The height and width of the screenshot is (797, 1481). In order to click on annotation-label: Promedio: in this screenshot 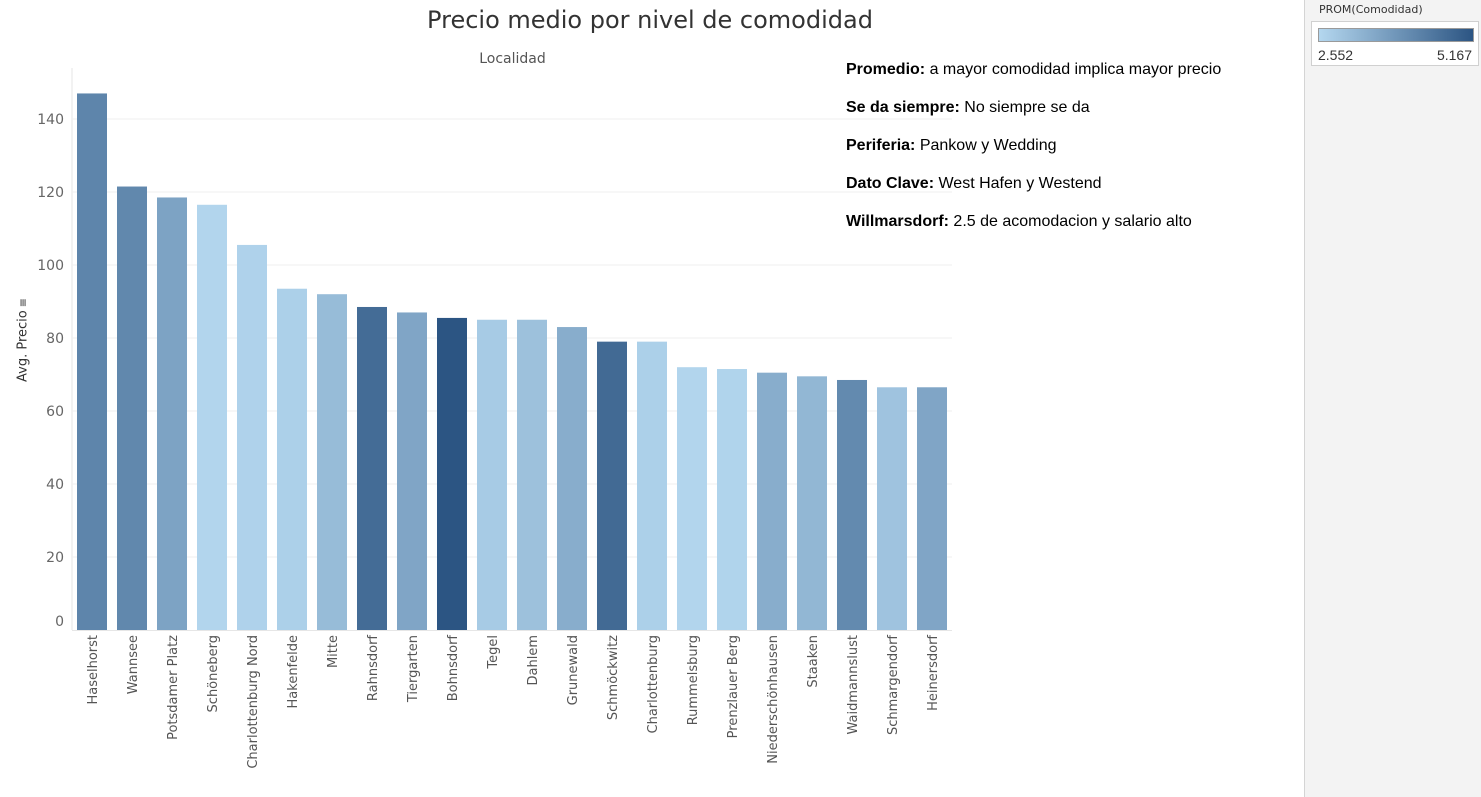, I will do `click(886, 69)`.